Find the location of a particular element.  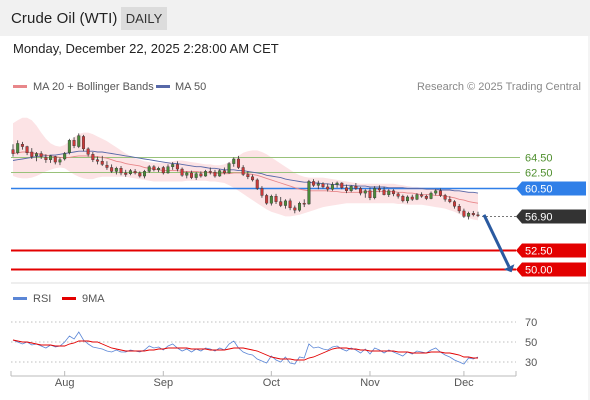

credit-label: Research © 2025 Trading Central is located at coordinates (499, 87).